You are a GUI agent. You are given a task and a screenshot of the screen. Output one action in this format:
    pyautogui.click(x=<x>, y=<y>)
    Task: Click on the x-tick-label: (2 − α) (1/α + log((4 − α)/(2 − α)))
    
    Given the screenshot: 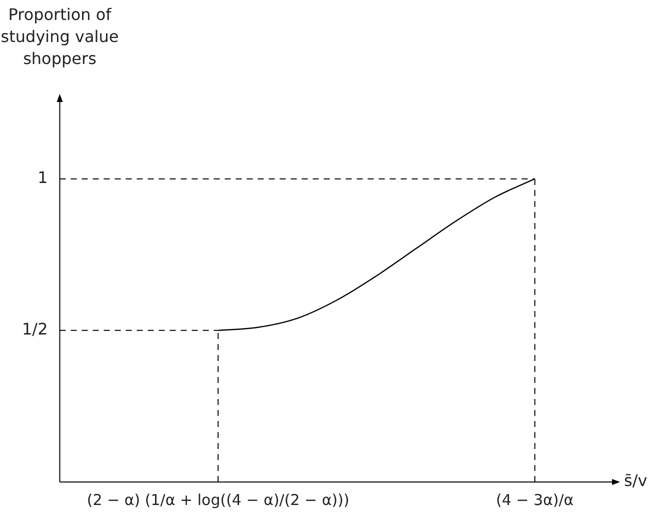 What is the action you would take?
    pyautogui.click(x=218, y=499)
    